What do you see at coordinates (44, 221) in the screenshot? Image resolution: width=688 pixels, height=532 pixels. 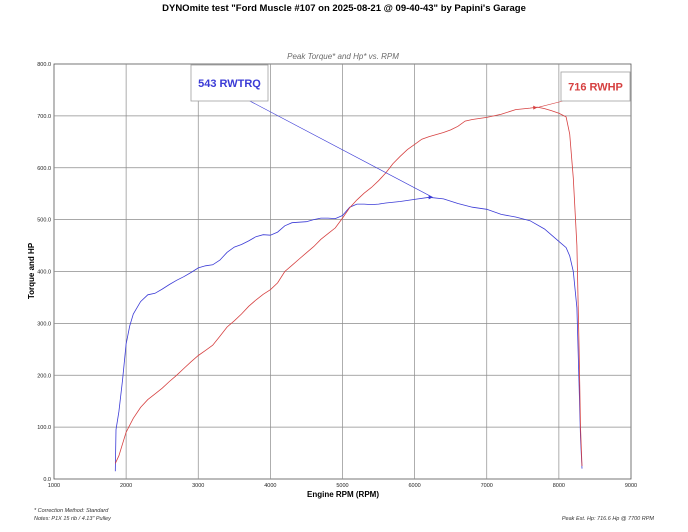 I see `y-tick-label: 500.0` at bounding box center [44, 221].